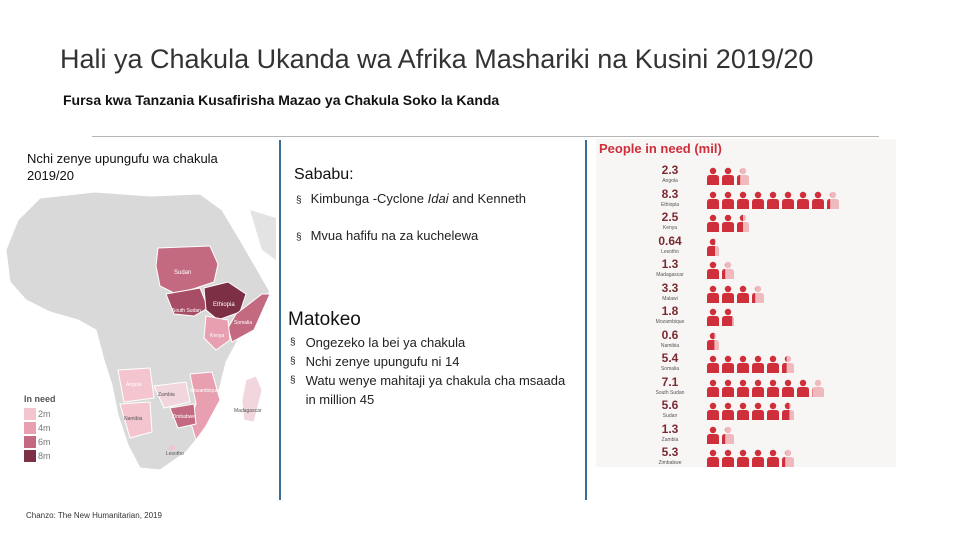 This screenshot has height=540, width=960. What do you see at coordinates (224, 305) in the screenshot?
I see `label-ethiopia: Ethiopia` at bounding box center [224, 305].